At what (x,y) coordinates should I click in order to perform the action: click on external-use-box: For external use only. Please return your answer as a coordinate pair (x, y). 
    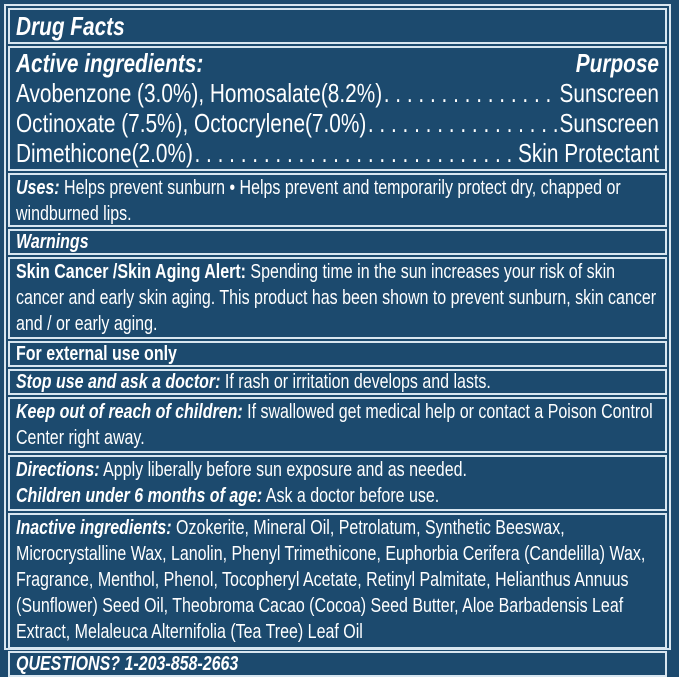
    Looking at the image, I should click on (337, 354).